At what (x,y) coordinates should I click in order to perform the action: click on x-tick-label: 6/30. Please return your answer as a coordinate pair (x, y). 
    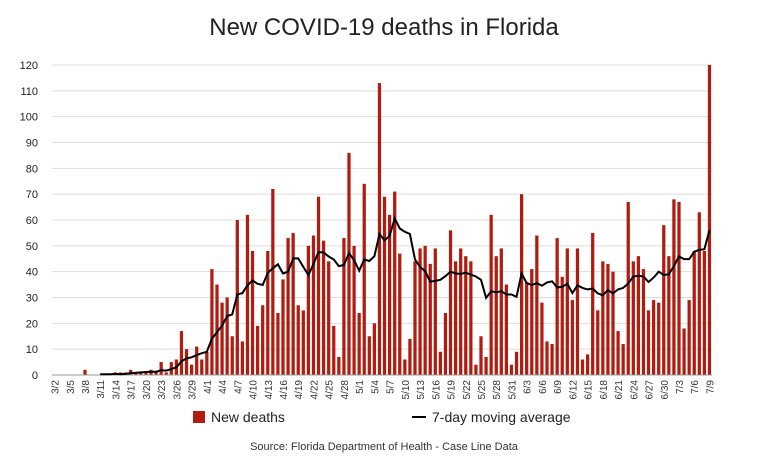
    Looking at the image, I should click on (665, 390).